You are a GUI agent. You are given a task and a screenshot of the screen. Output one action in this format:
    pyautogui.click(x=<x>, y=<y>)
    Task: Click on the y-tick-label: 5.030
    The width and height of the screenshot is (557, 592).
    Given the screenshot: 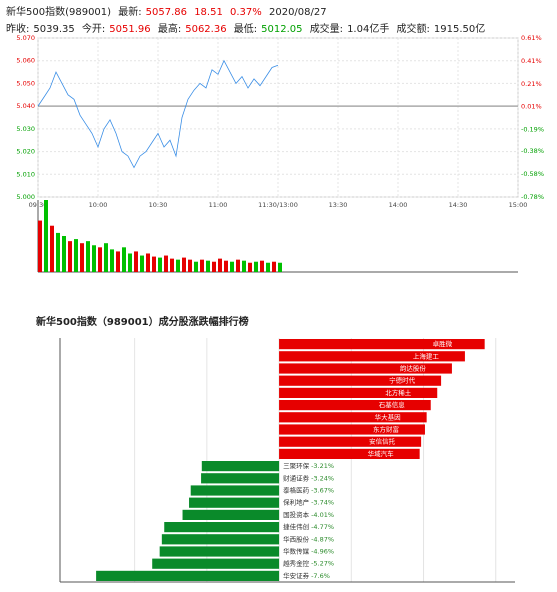 What is the action you would take?
    pyautogui.click(x=25, y=129)
    